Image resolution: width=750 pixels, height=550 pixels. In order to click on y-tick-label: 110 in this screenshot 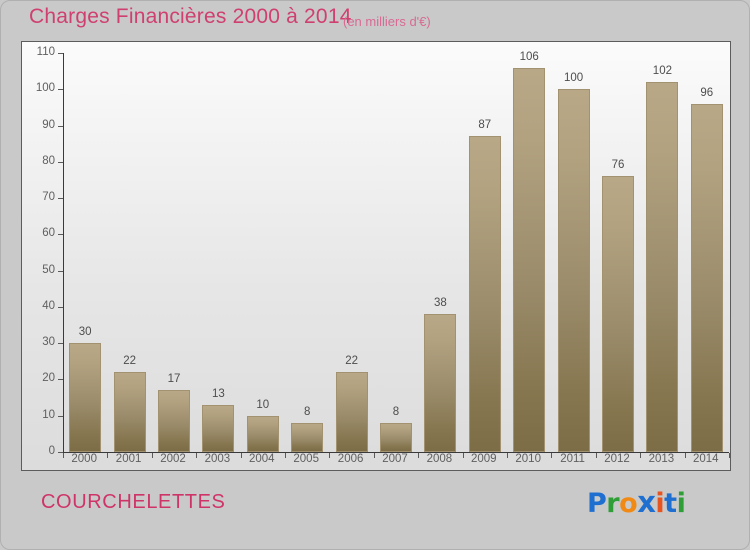, I will do `click(45, 52)`.